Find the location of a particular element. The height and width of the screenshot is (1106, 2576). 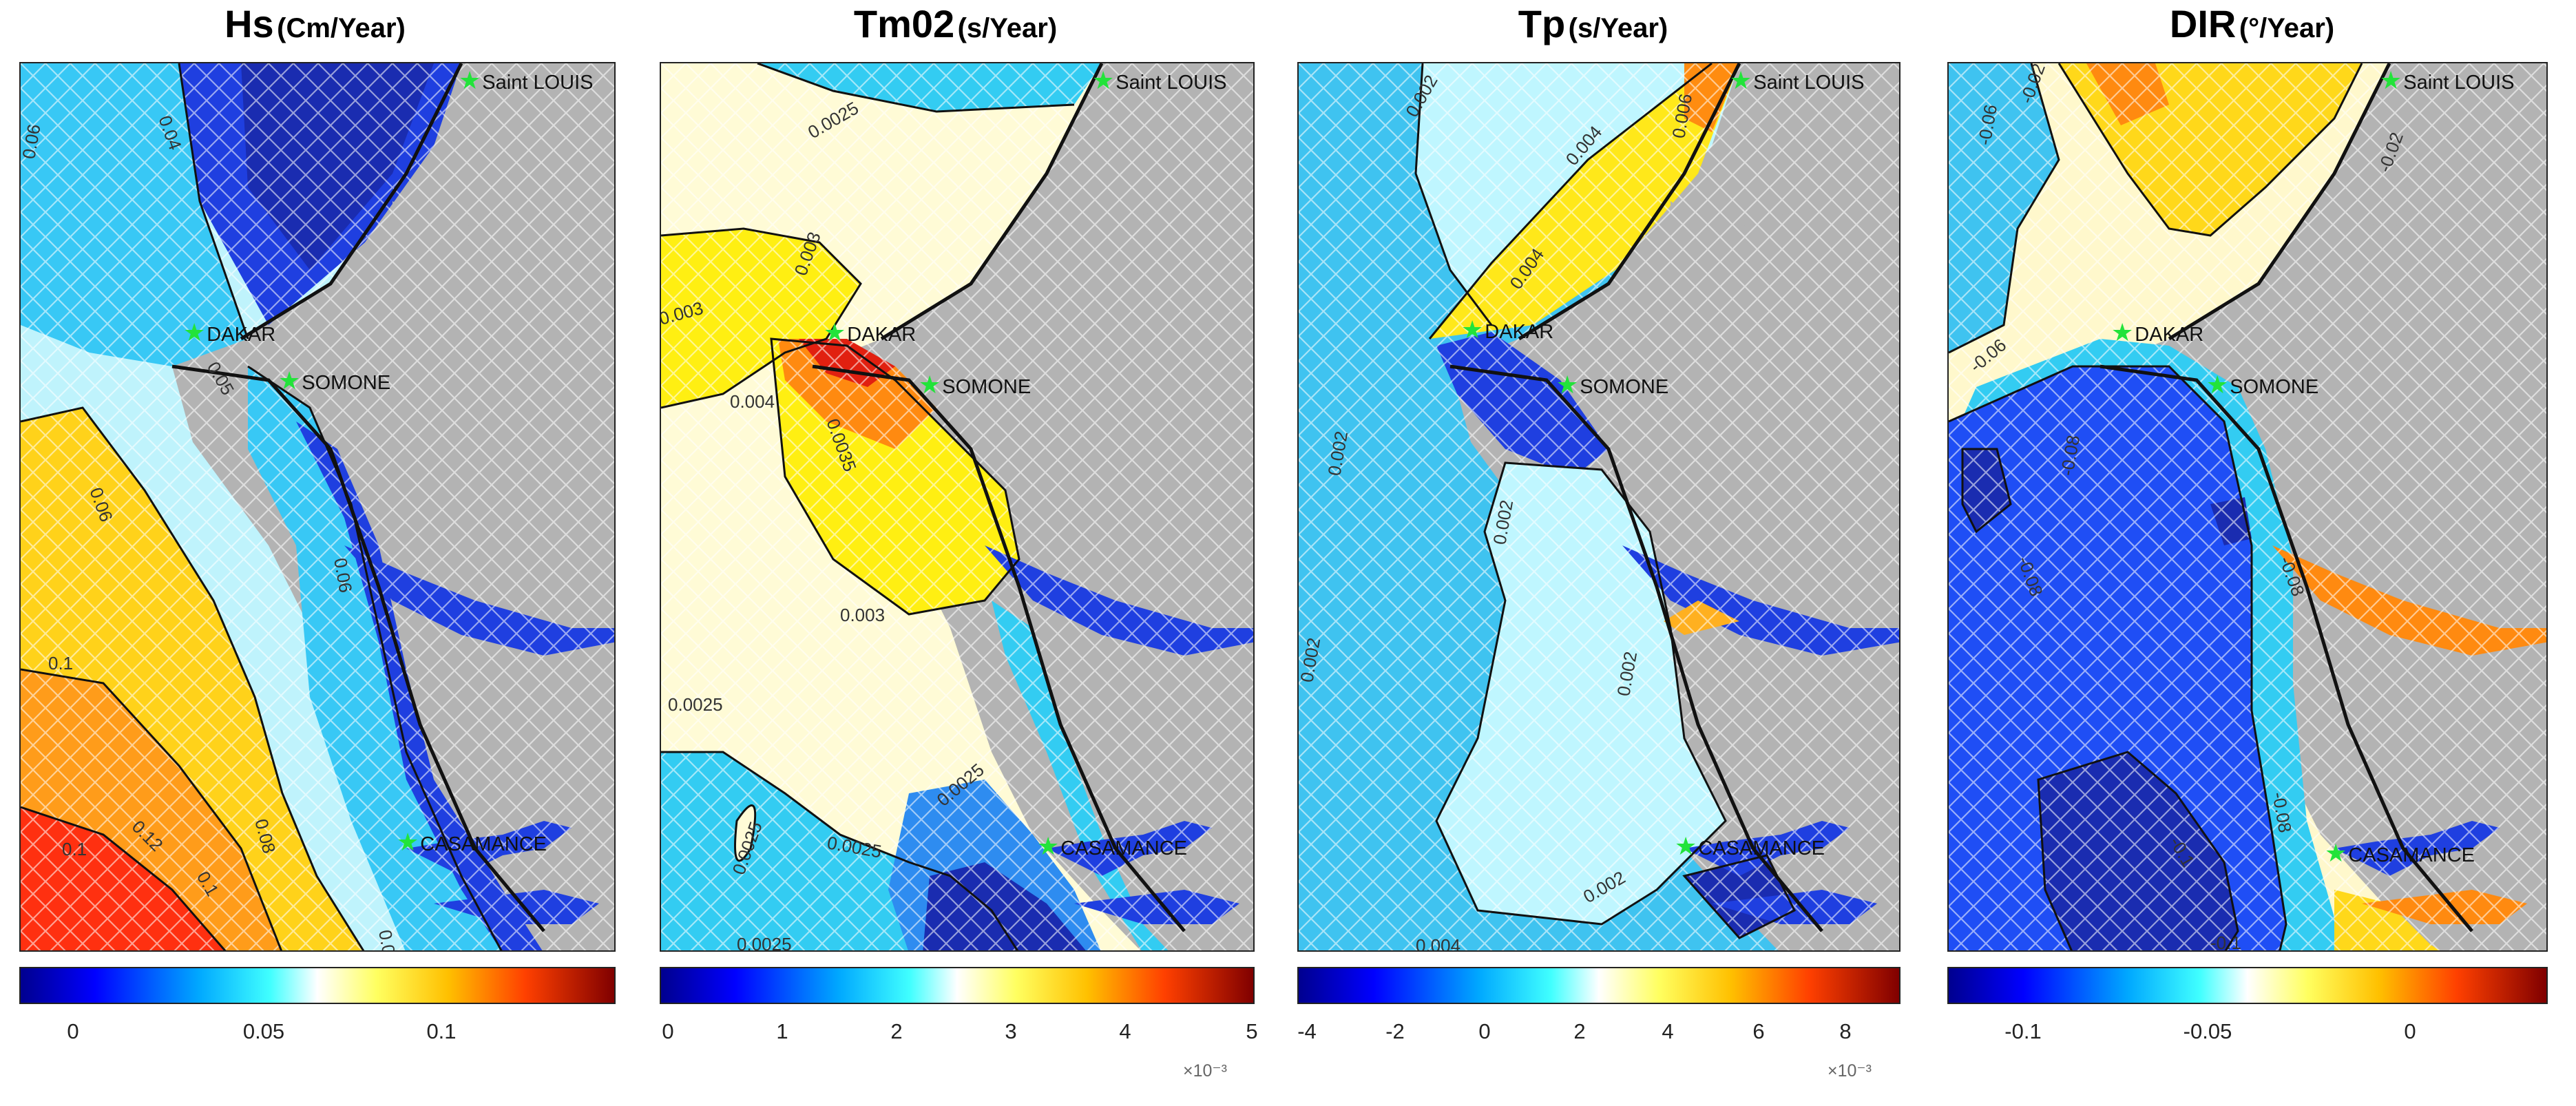

title-main: Tm02 is located at coordinates (904, 23).